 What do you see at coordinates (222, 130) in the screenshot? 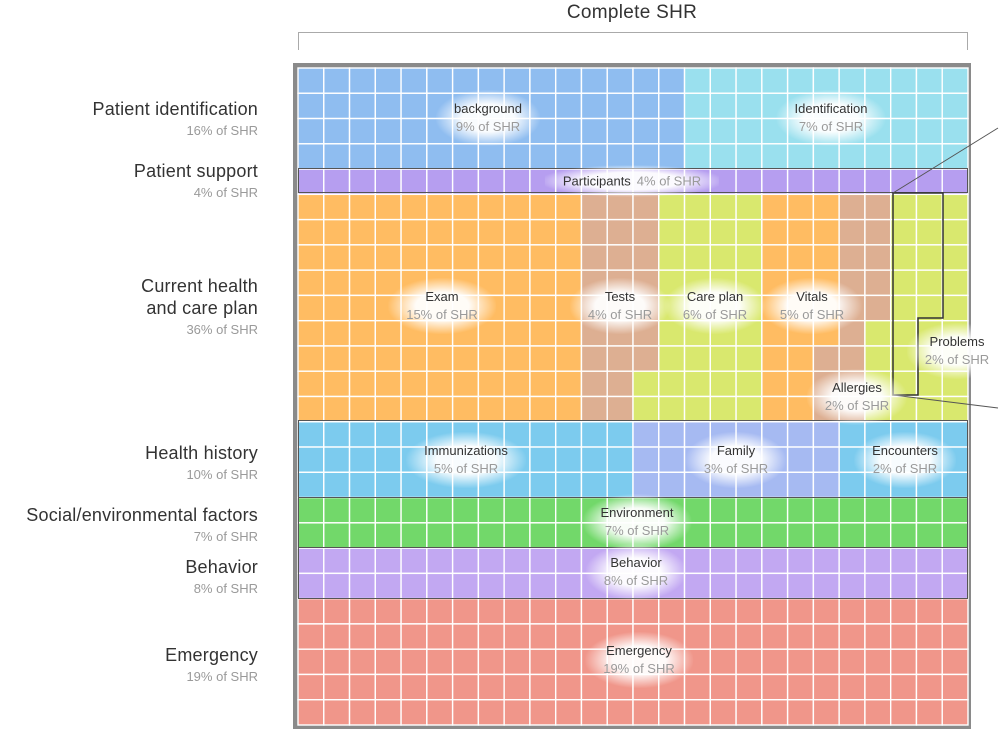
I see `category-pct: 16% of SHR` at bounding box center [222, 130].